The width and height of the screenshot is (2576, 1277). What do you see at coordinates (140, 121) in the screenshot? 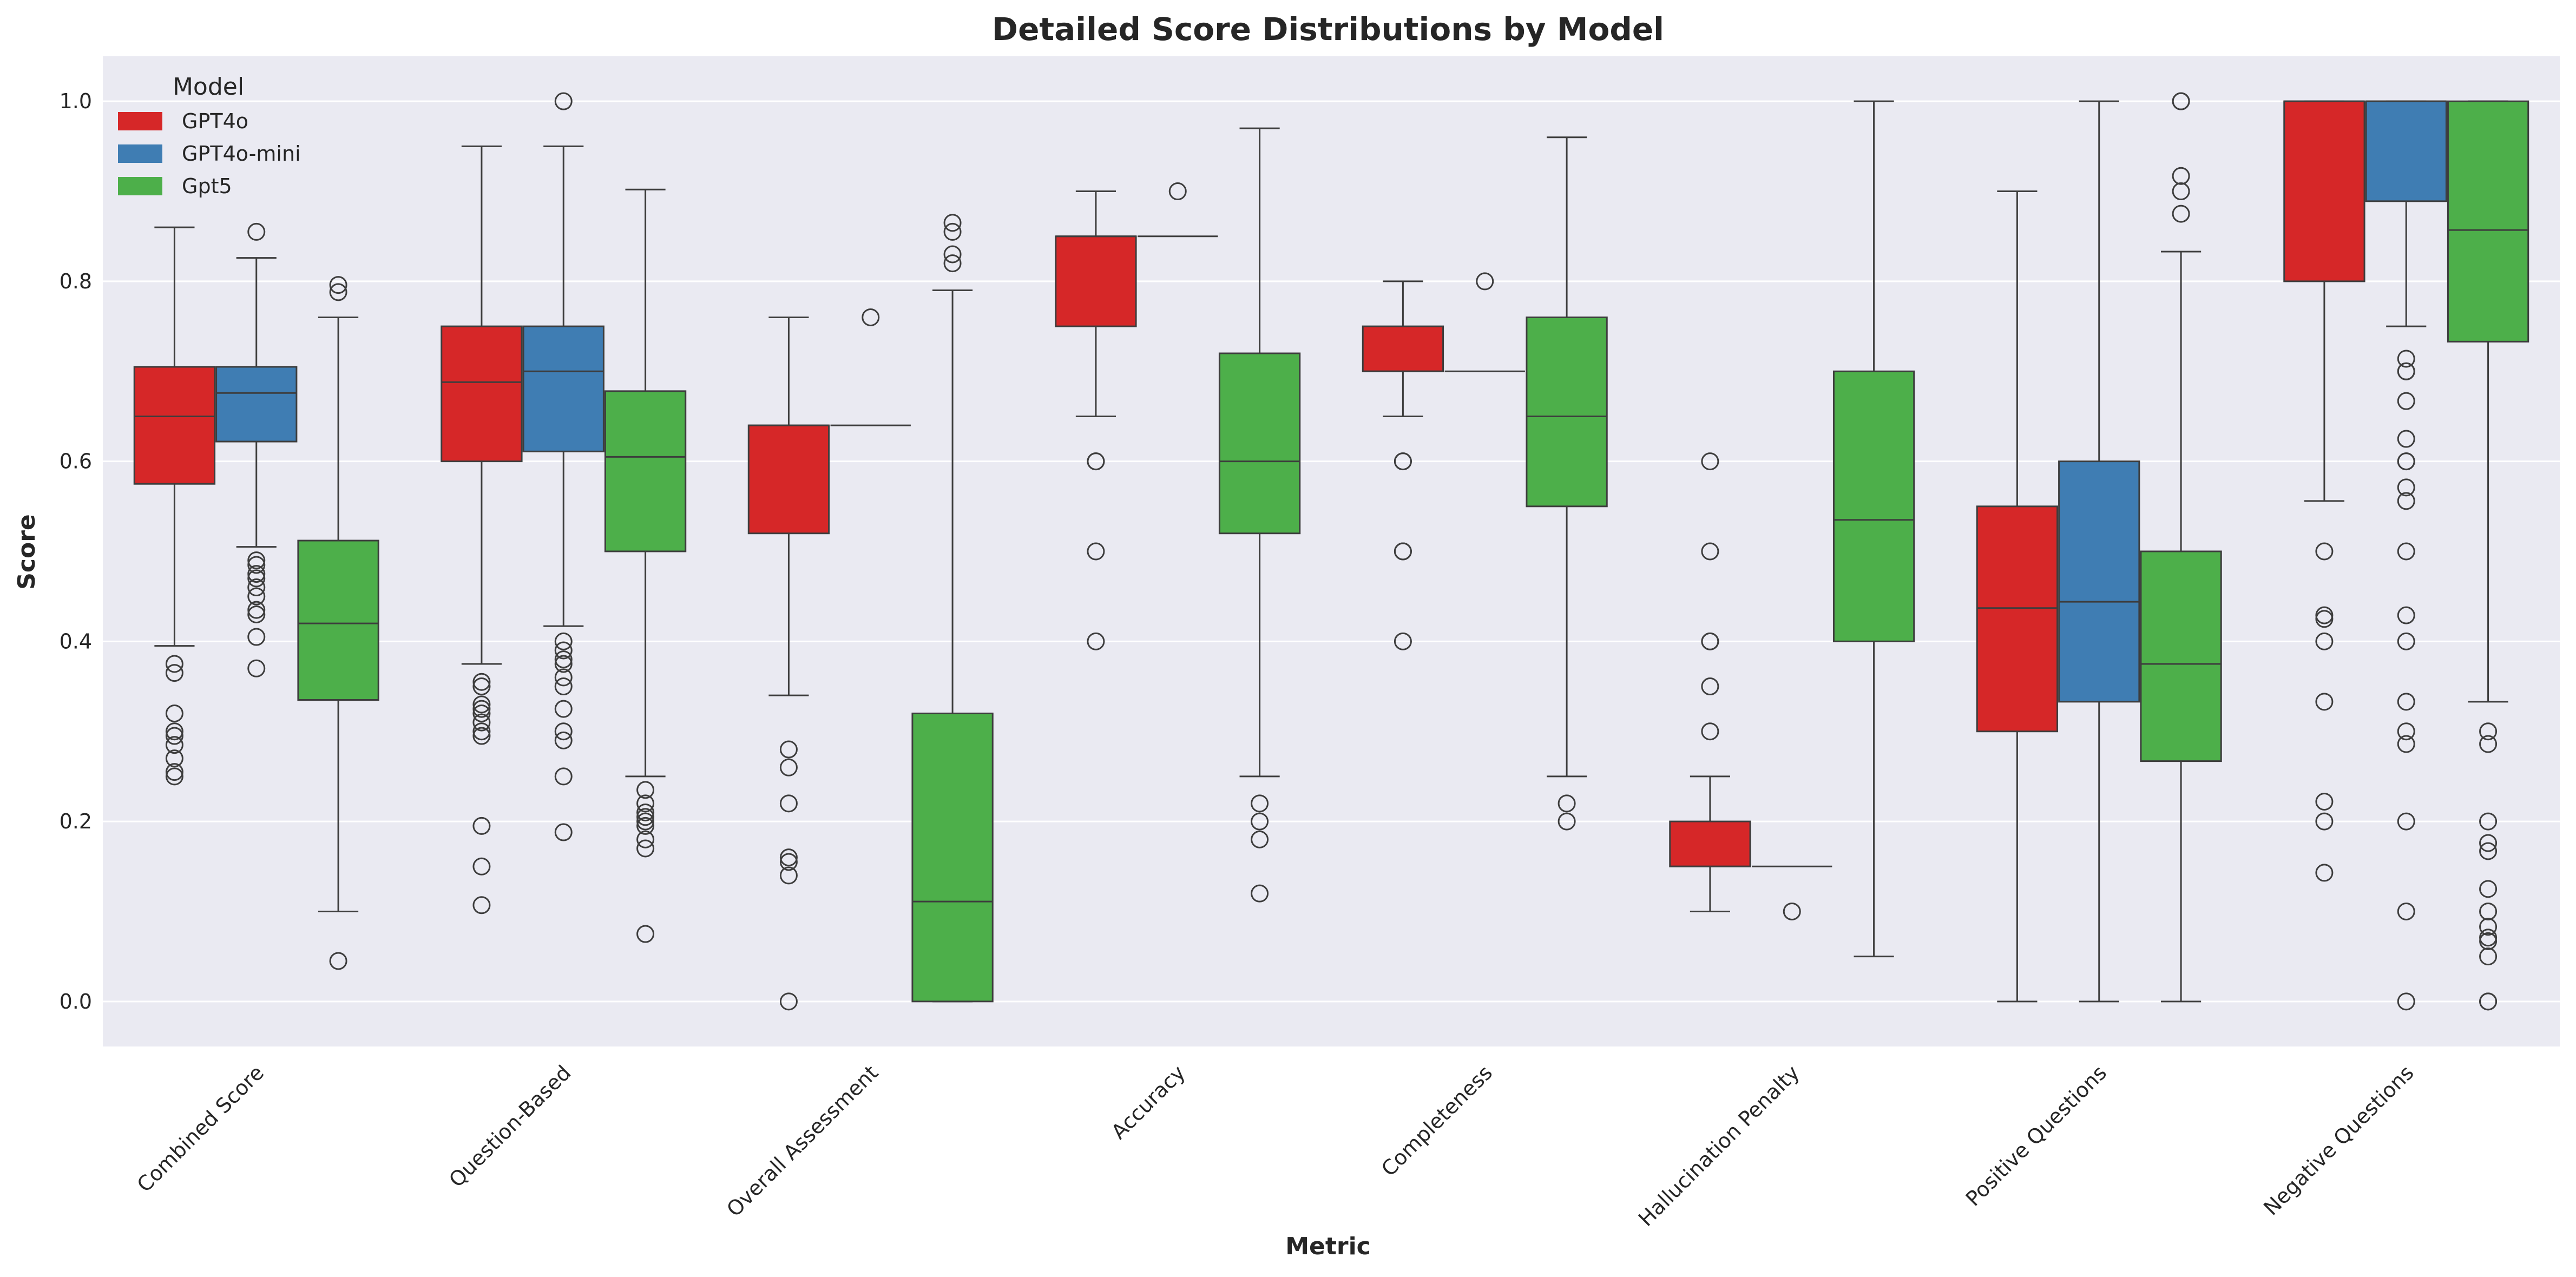
I see `legend-swatch` at bounding box center [140, 121].